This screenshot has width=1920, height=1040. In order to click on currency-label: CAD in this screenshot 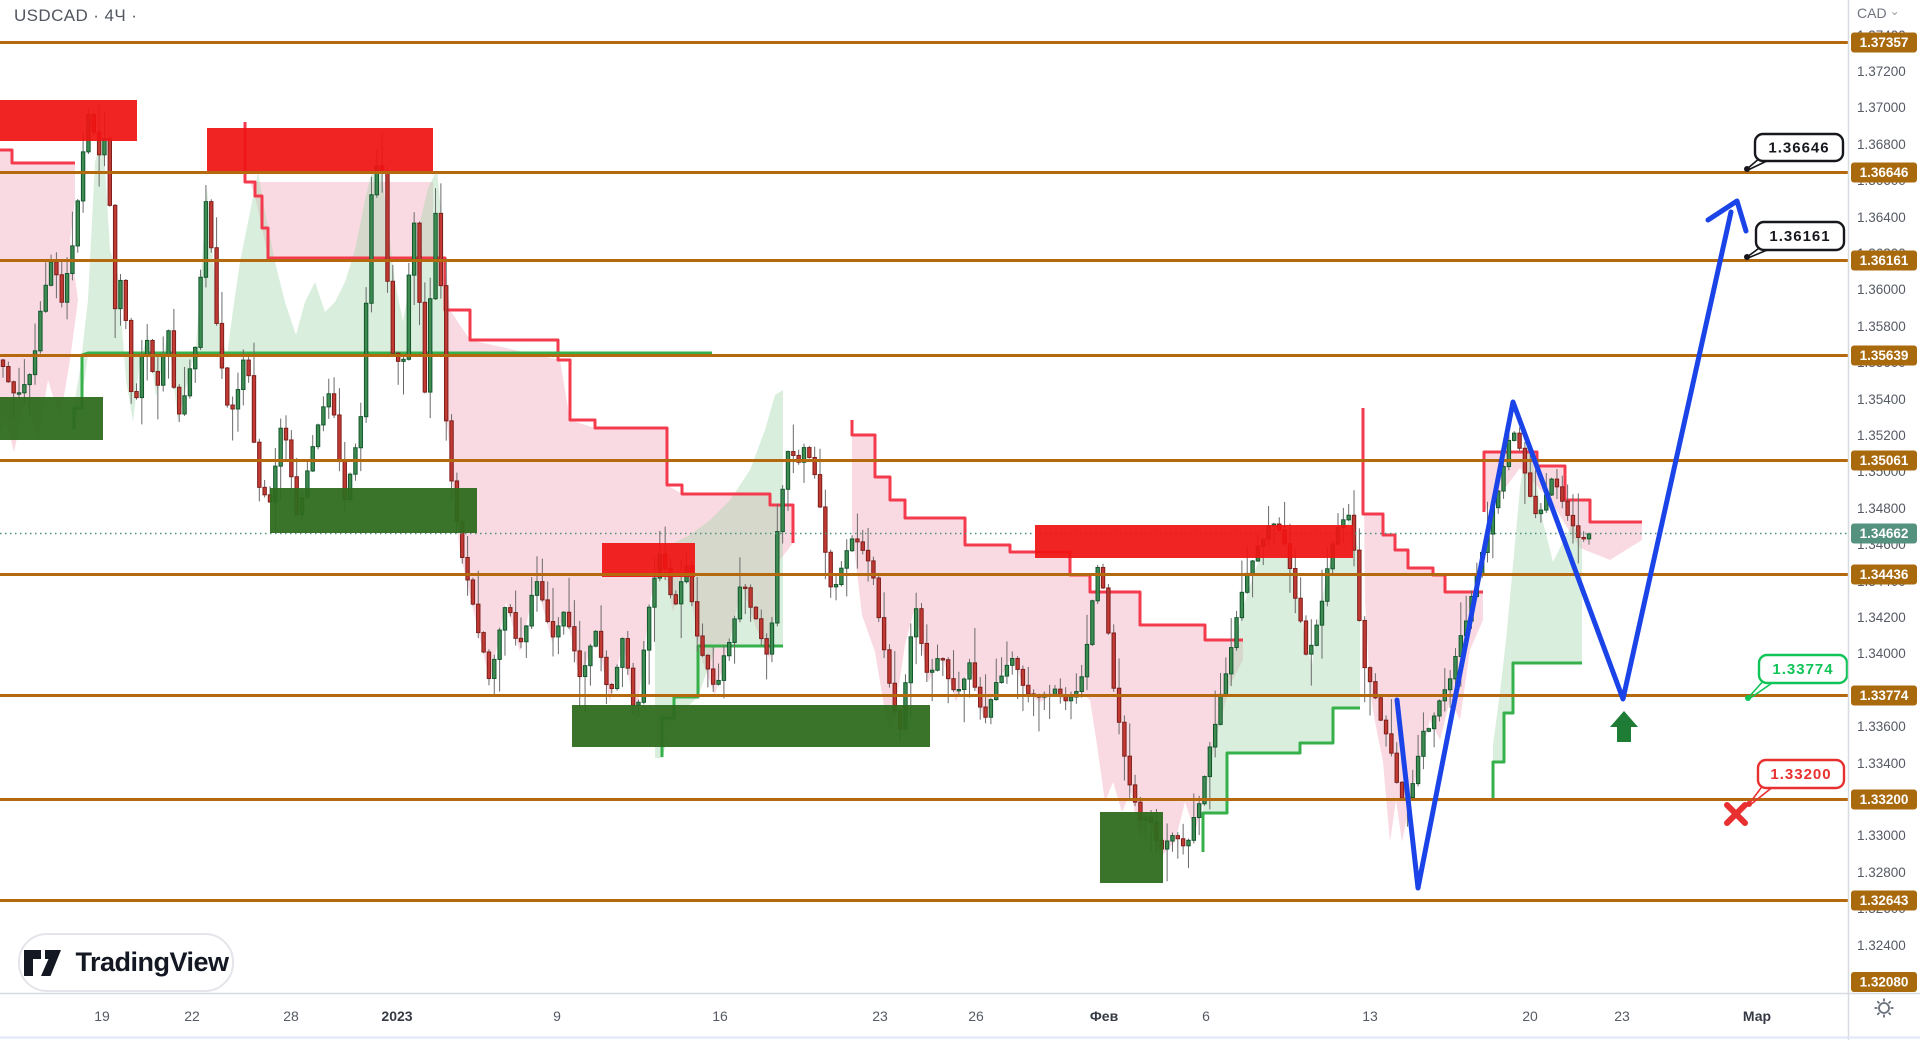, I will do `click(1872, 13)`.